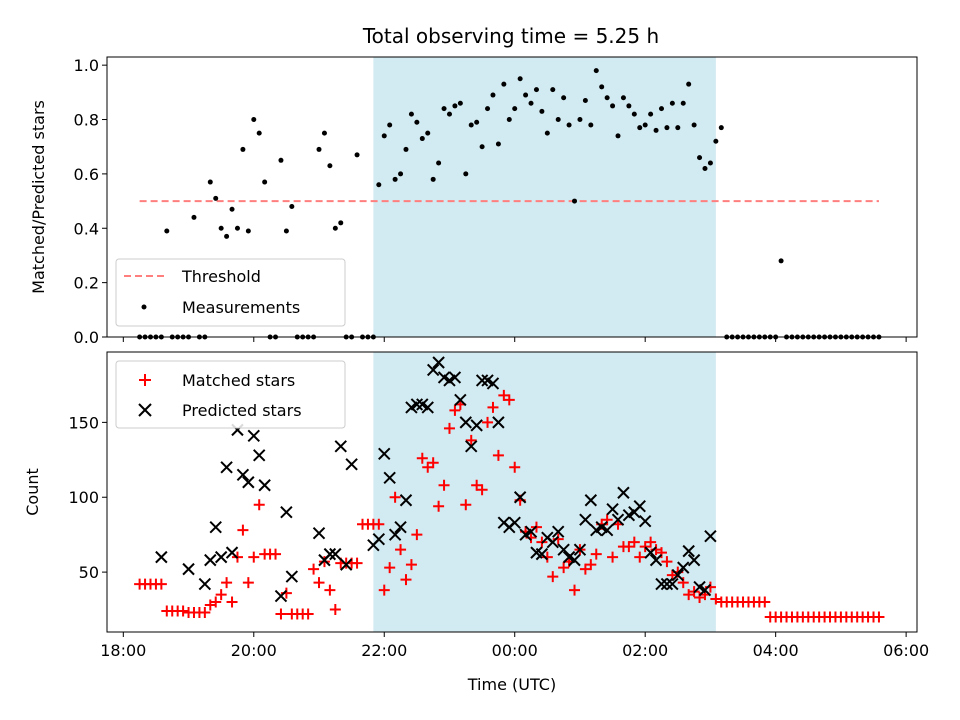 Image resolution: width=960 pixels, height=720 pixels. I want to click on x-tick-label: 04:00, so click(776, 650).